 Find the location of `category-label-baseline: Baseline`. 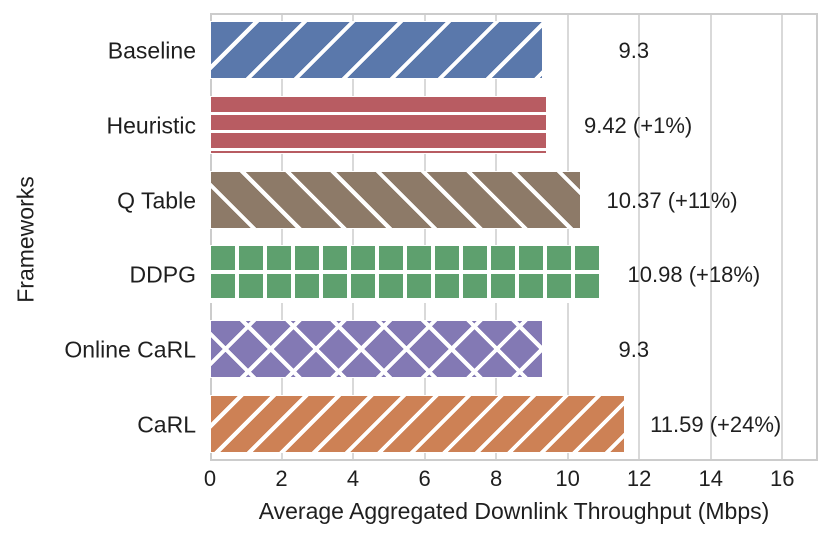

category-label-baseline: Baseline is located at coordinates (151, 50).